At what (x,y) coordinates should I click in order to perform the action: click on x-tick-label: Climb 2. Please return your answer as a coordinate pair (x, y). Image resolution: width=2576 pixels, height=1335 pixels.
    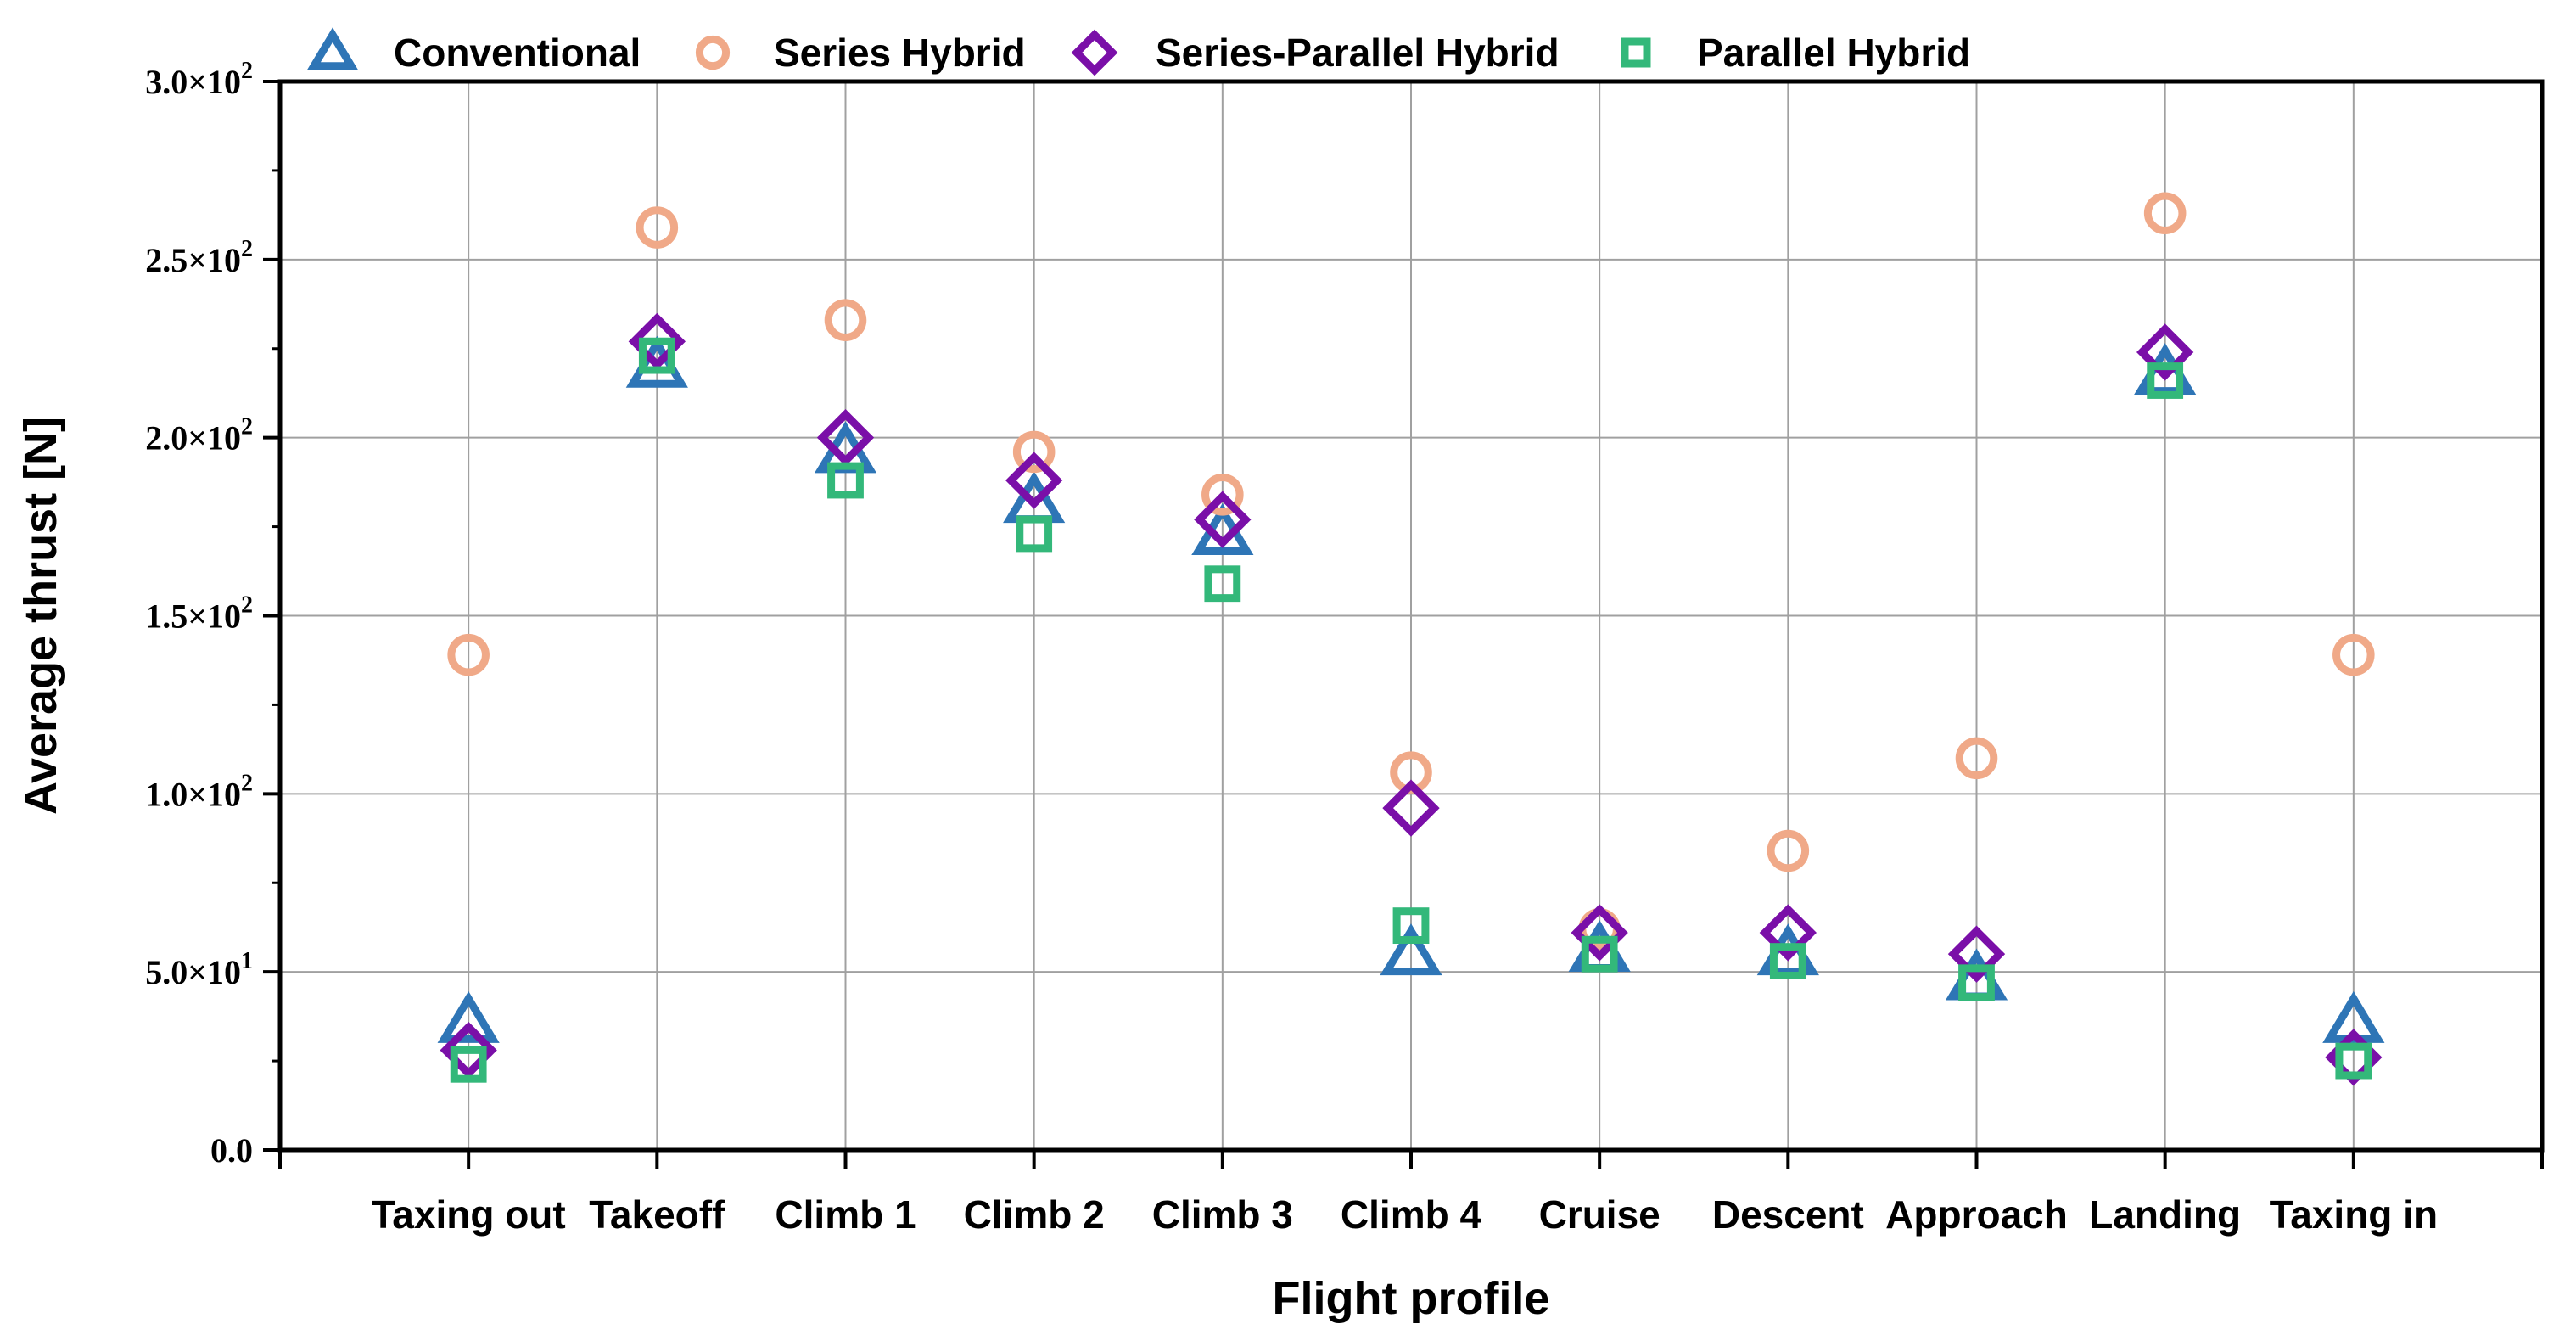
    Looking at the image, I should click on (1034, 1214).